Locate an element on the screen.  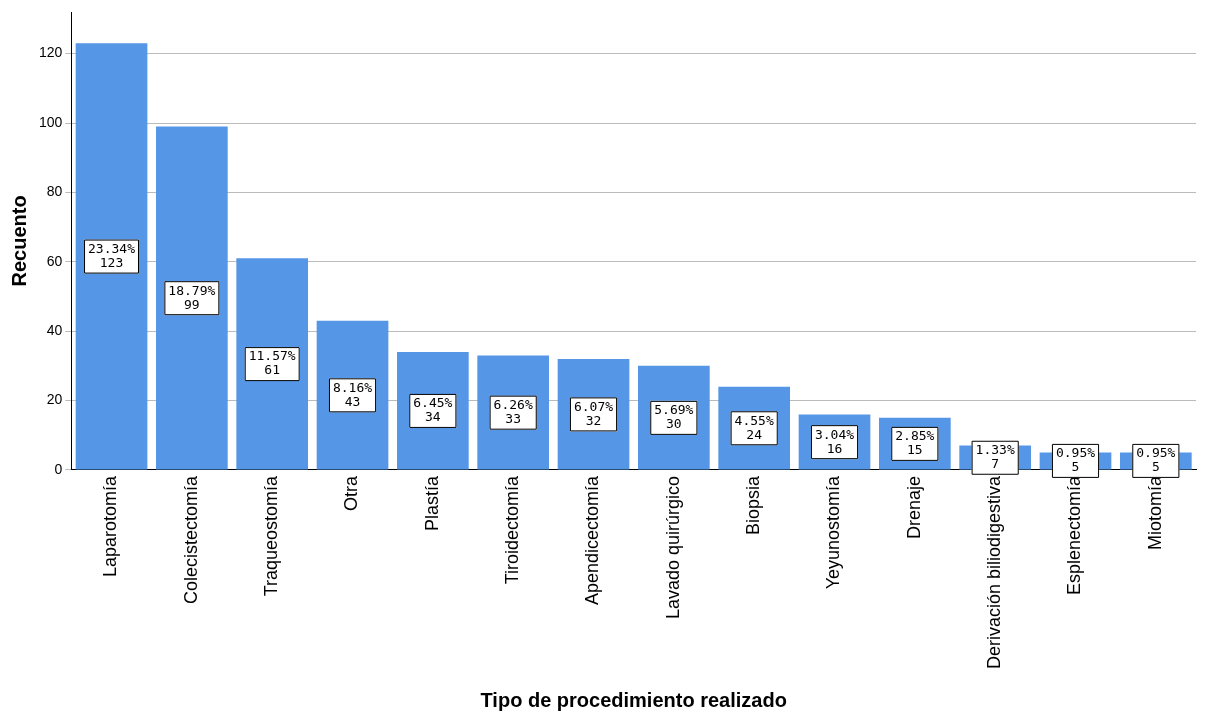
x-axis-title: Tipo de procedimiento realizado is located at coordinates (633, 699).